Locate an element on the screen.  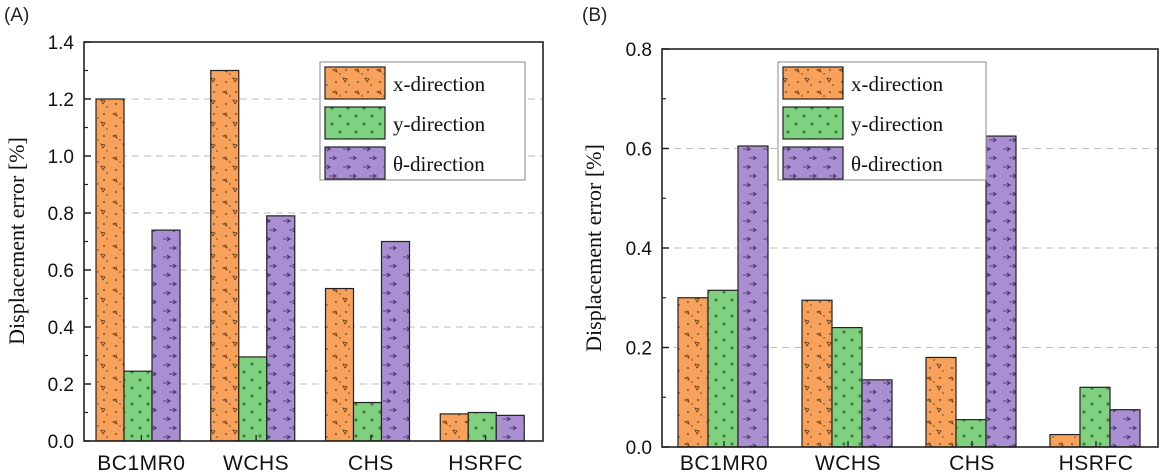
panel-a-x-categories: BC1MR0 WCHS CHS HSRFC is located at coordinates (310, 454).